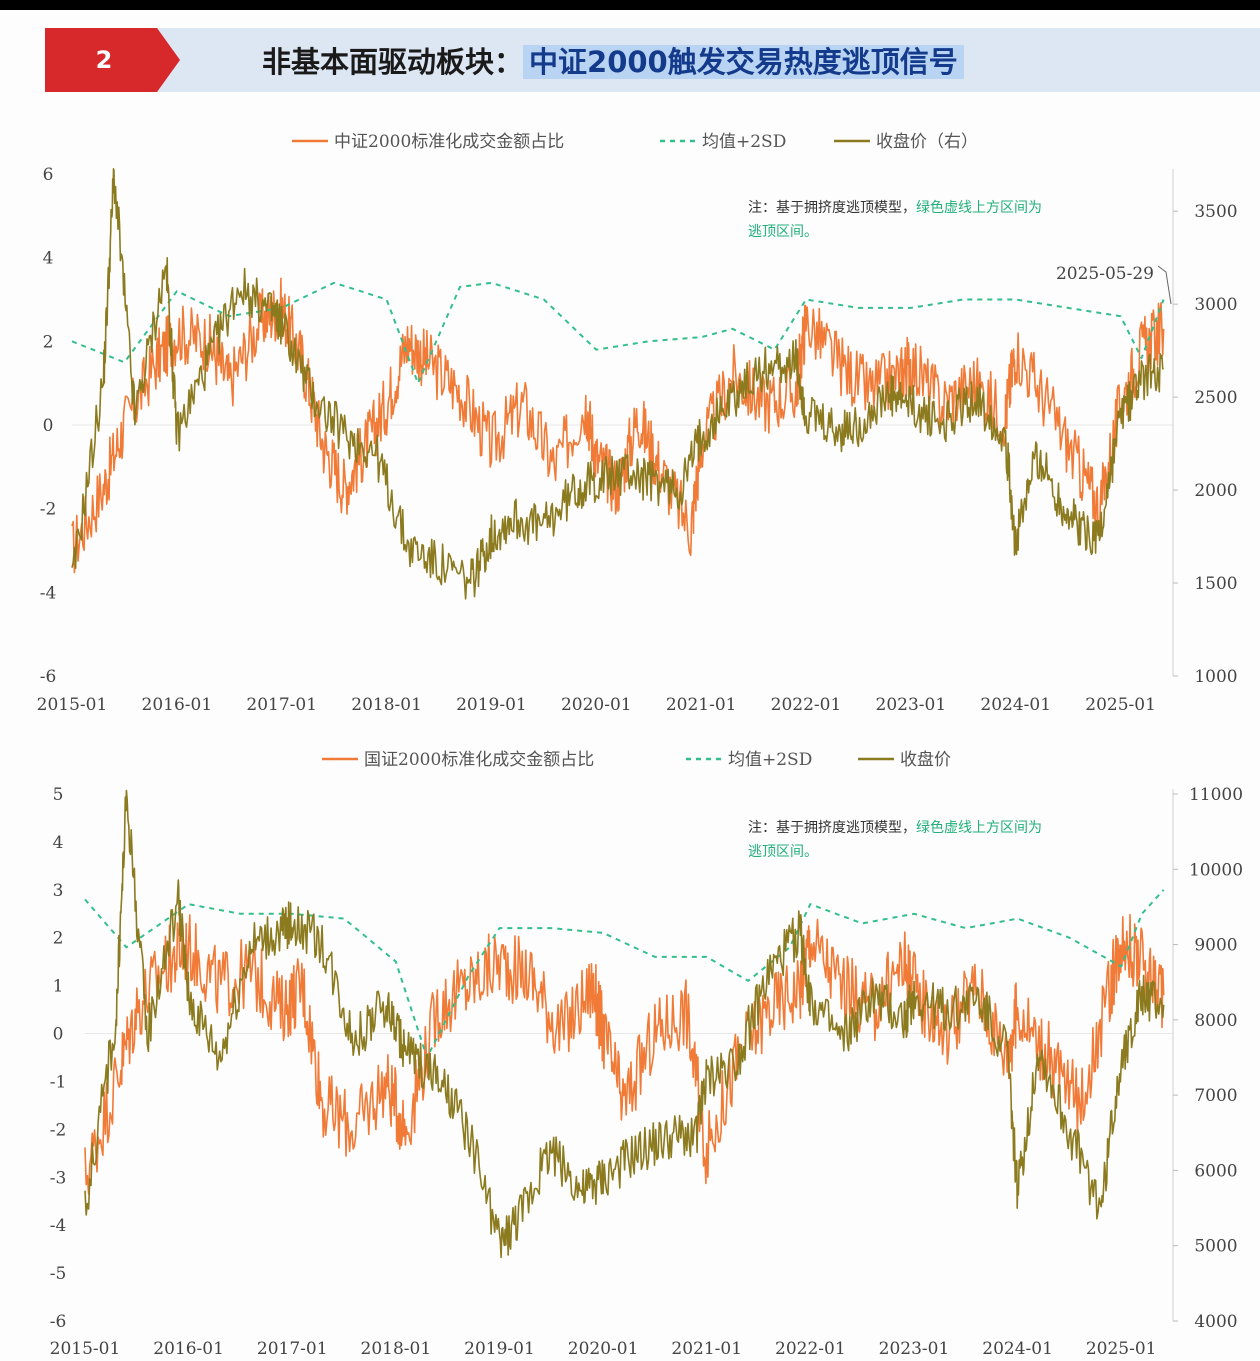 The image size is (1260, 1361). I want to click on left-tick-label: 5, so click(58, 795).